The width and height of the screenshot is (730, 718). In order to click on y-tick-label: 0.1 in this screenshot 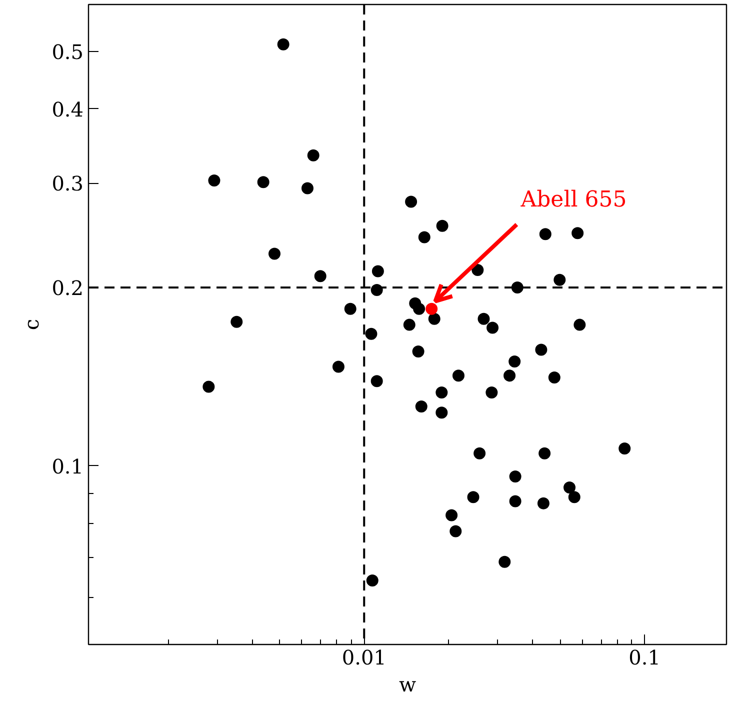, I will do `click(68, 466)`.